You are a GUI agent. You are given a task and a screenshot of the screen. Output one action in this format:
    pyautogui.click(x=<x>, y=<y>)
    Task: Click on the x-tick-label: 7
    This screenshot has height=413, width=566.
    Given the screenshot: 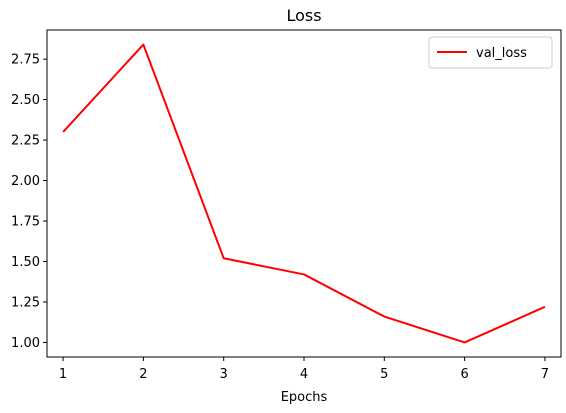 What is the action you would take?
    pyautogui.click(x=545, y=374)
    